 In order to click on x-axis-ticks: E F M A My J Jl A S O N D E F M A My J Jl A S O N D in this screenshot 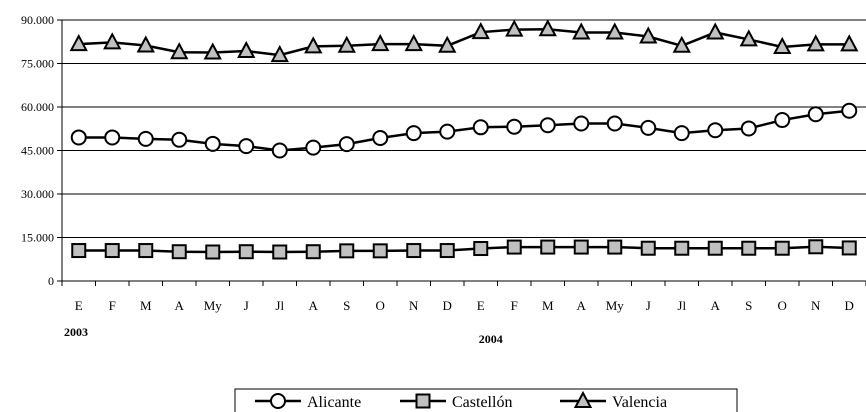, I will do `click(463, 297)`.